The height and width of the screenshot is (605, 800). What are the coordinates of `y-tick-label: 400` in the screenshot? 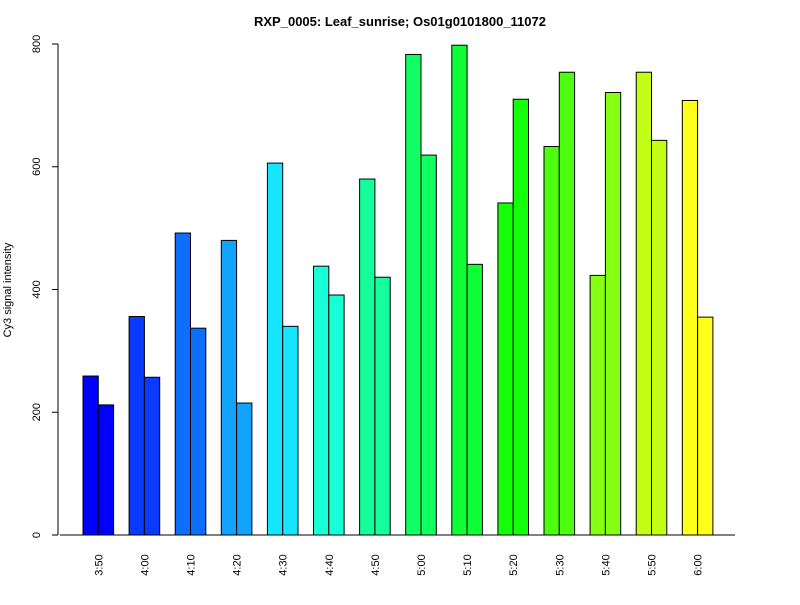 It's located at (37, 289).